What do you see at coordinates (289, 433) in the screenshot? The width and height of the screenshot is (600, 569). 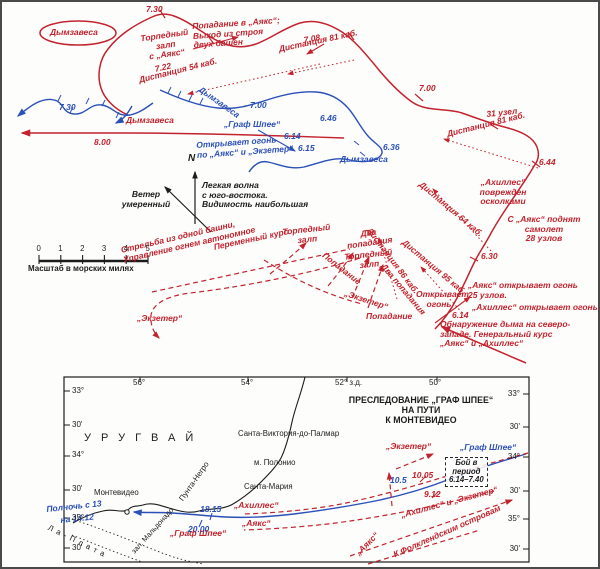 I see `place-label: Санта-Виктория-до-Палмар` at bounding box center [289, 433].